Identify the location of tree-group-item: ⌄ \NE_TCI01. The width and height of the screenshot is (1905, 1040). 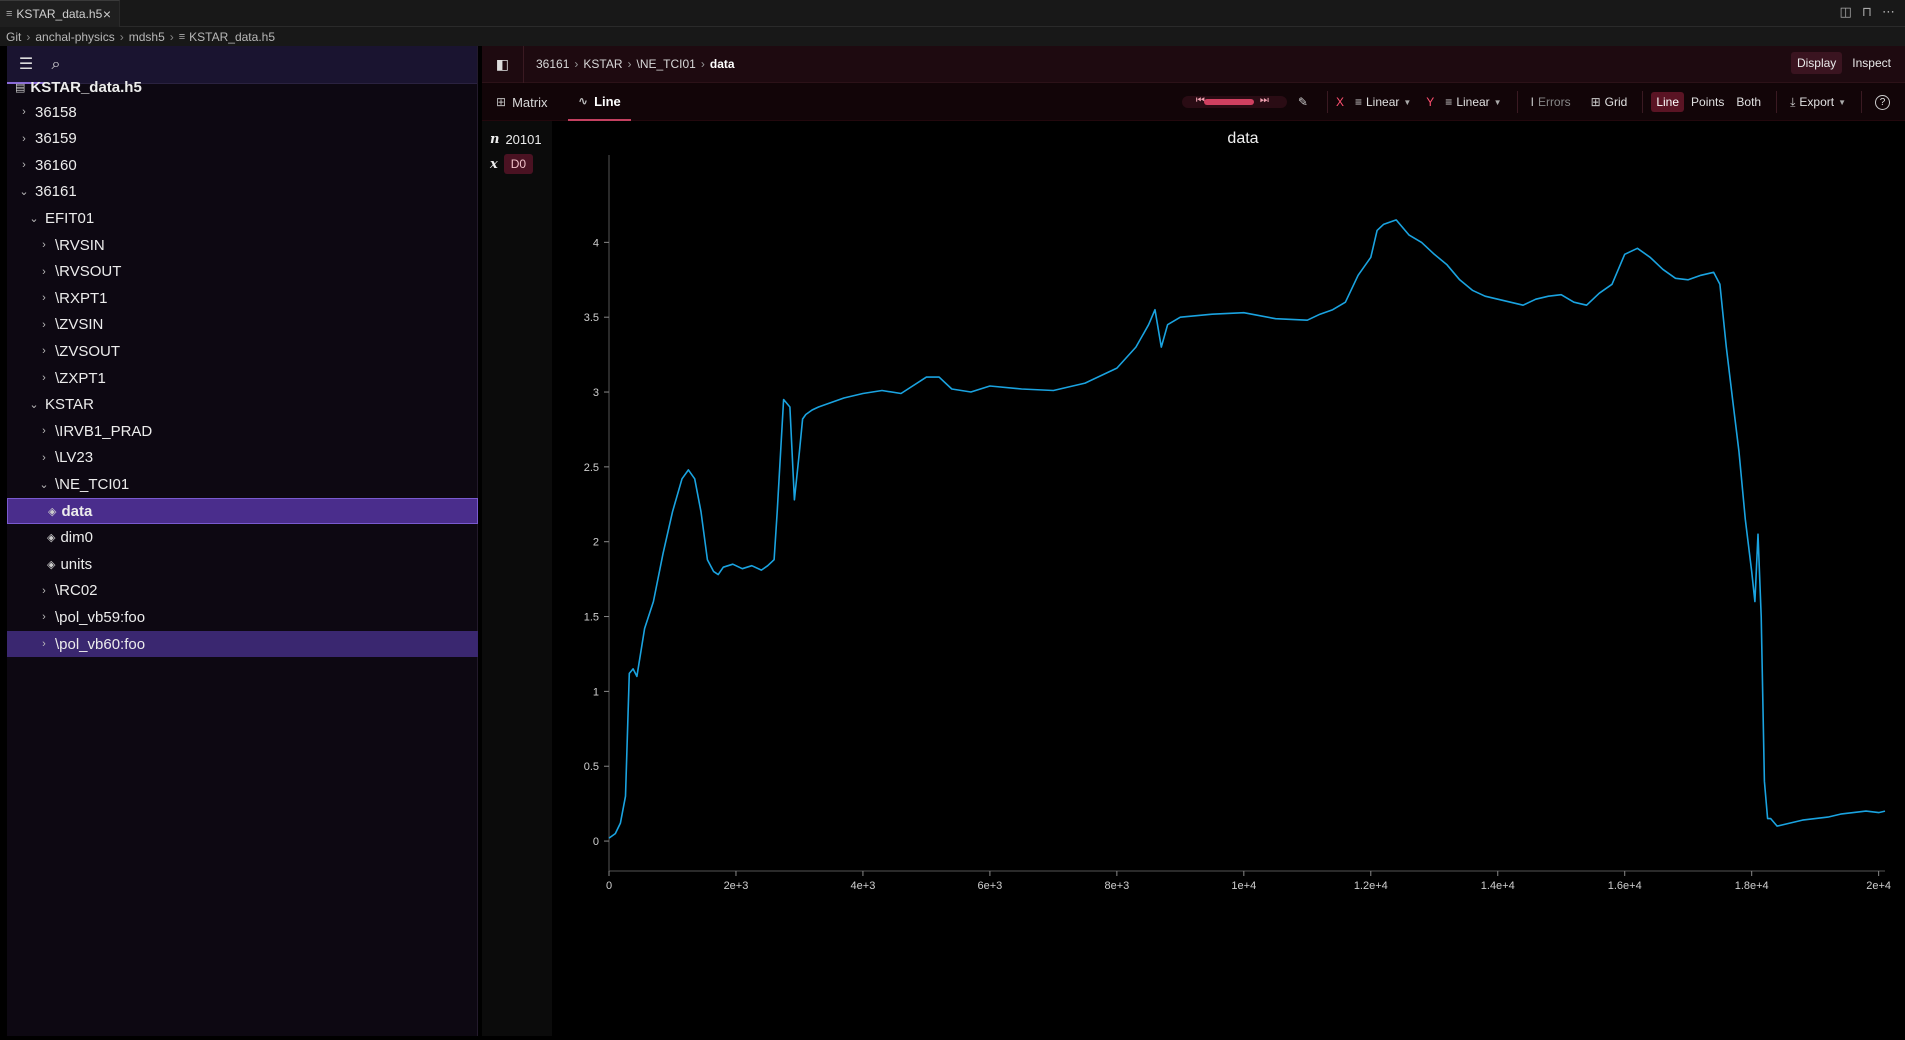
(242, 484).